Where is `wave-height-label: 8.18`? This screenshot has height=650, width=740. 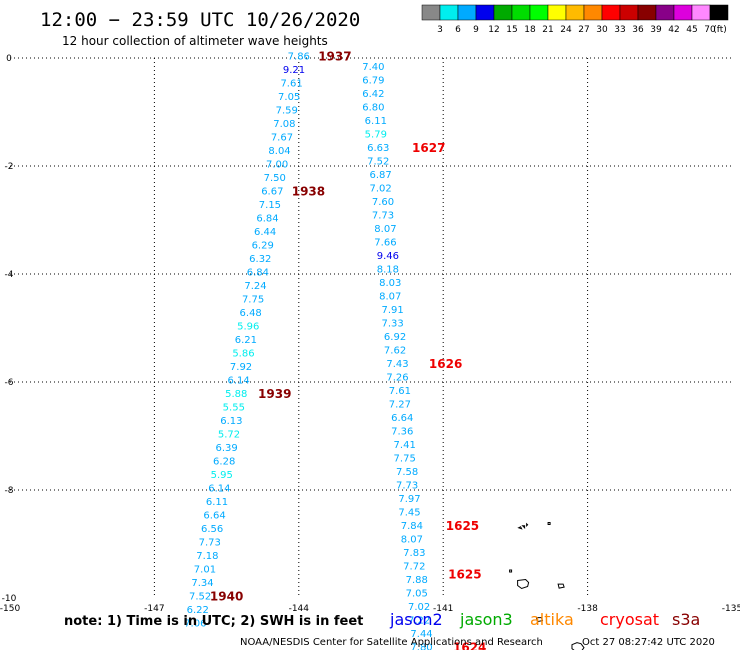
wave-height-label: 8.18 is located at coordinates (388, 270).